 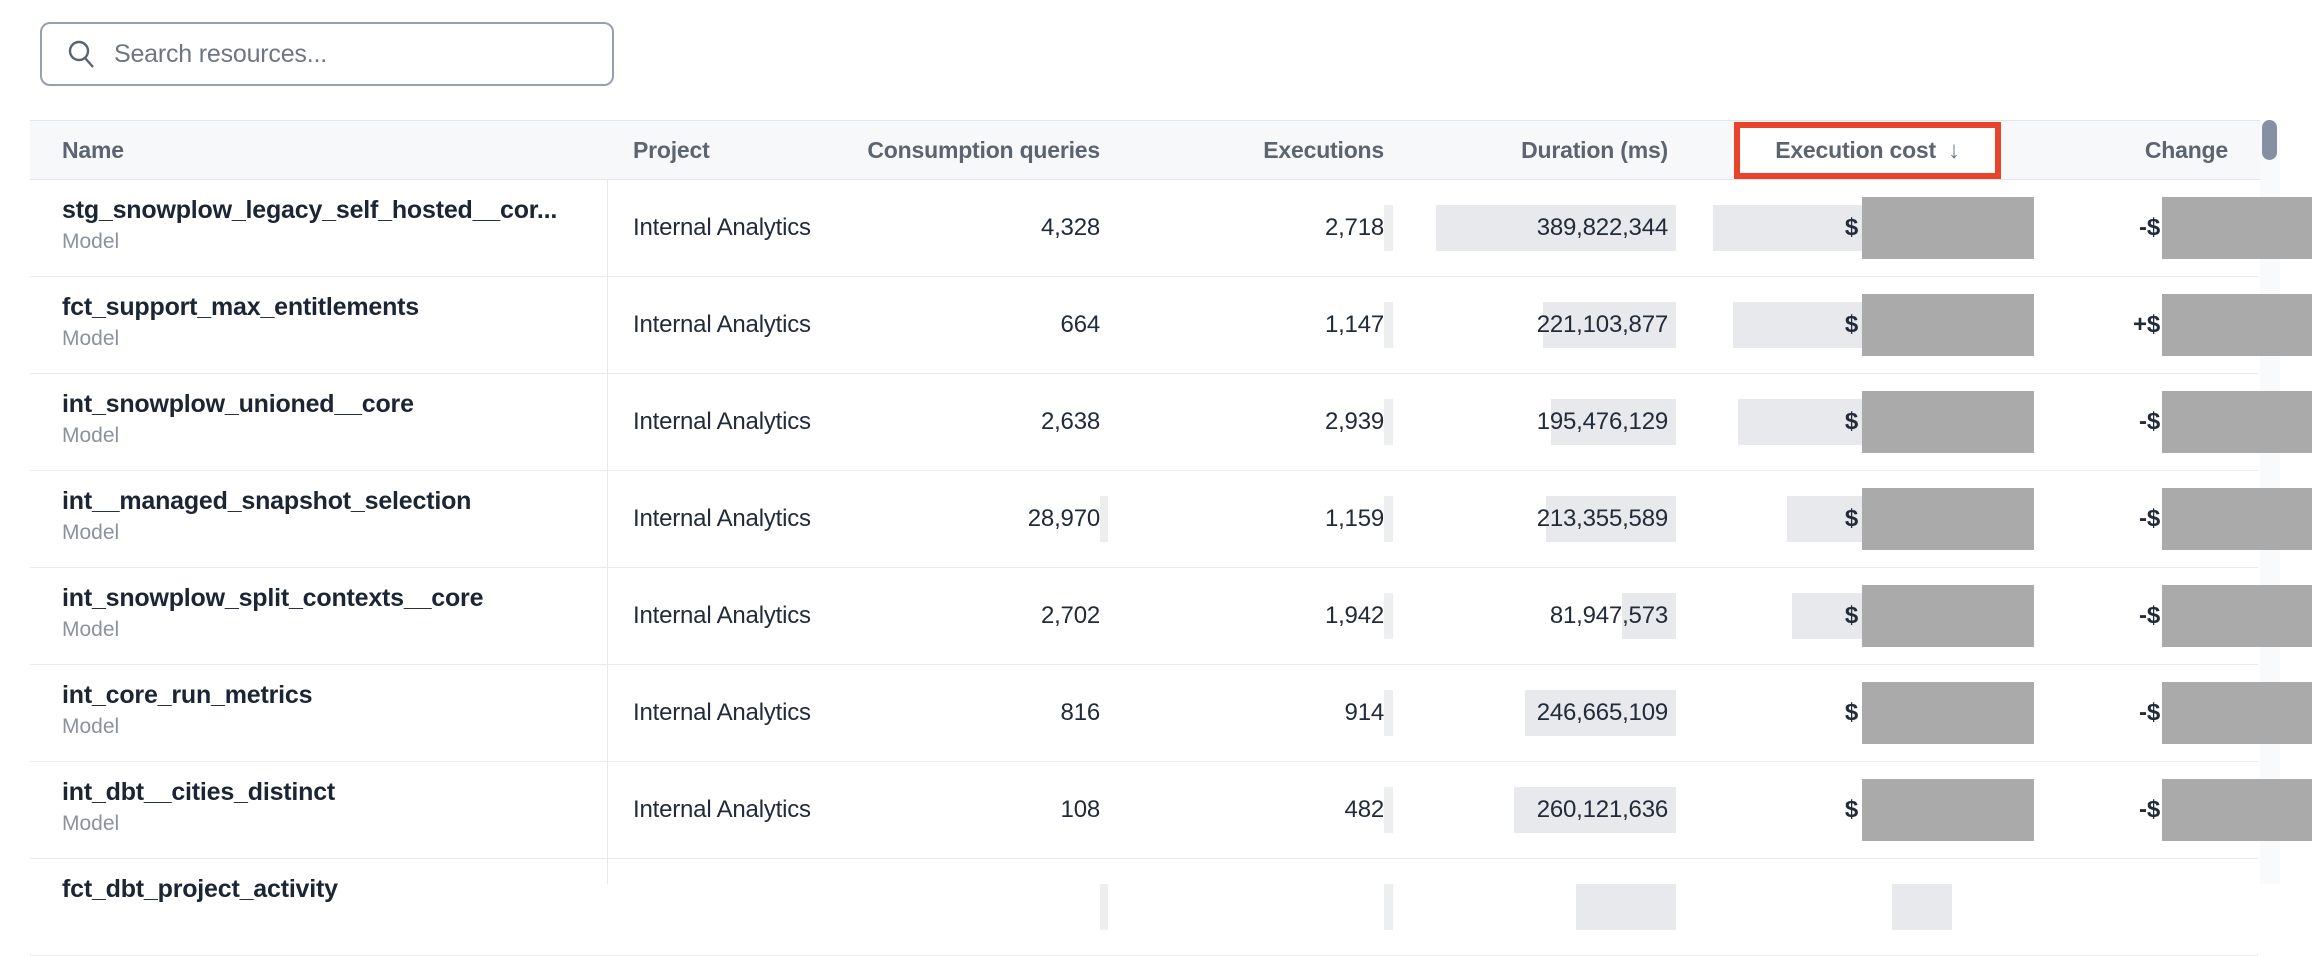 I want to click on change-prefix, so click(x=2095, y=906).